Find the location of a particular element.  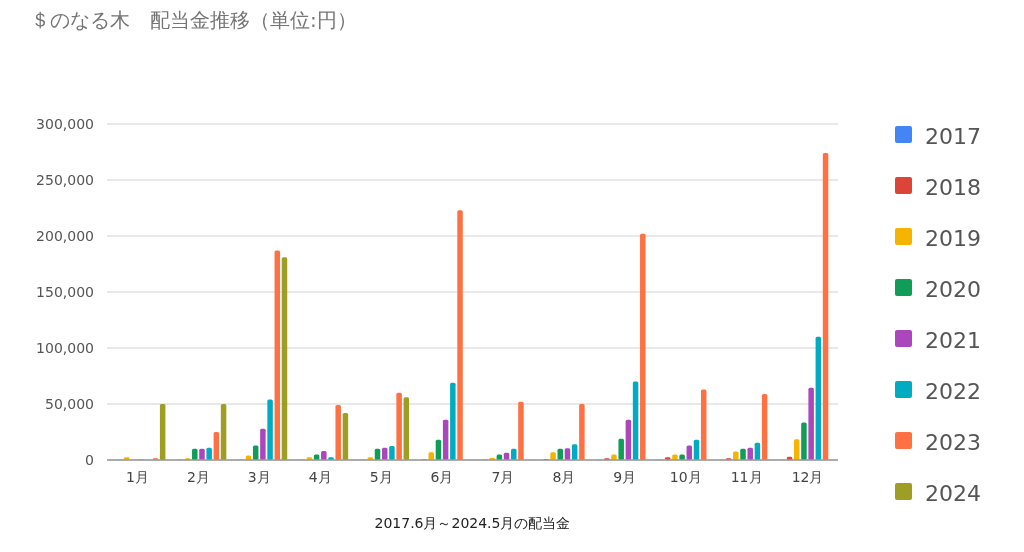

legend-label: 2017 is located at coordinates (953, 136).